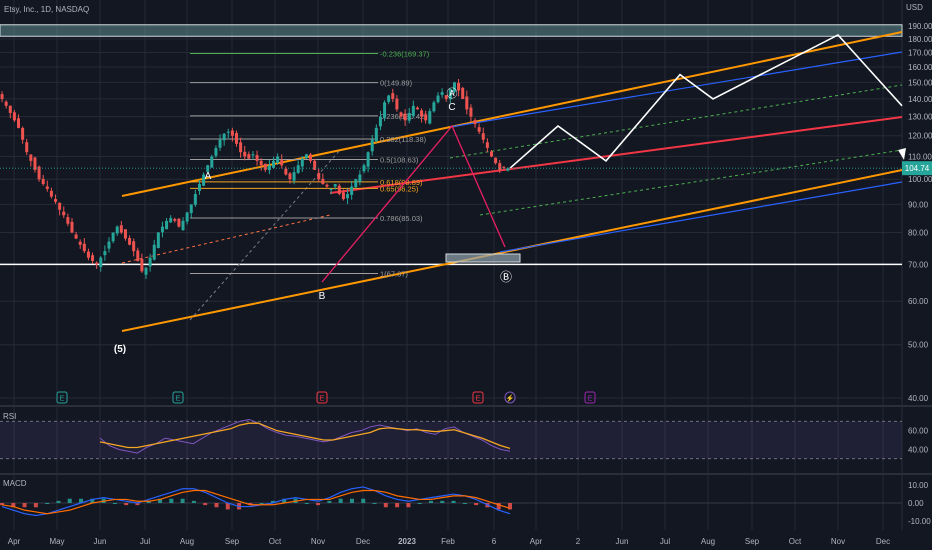 The height and width of the screenshot is (550, 932). Describe the element at coordinates (401, 182) in the screenshot. I see `fib-level-label: 0.618(98.89)` at that location.